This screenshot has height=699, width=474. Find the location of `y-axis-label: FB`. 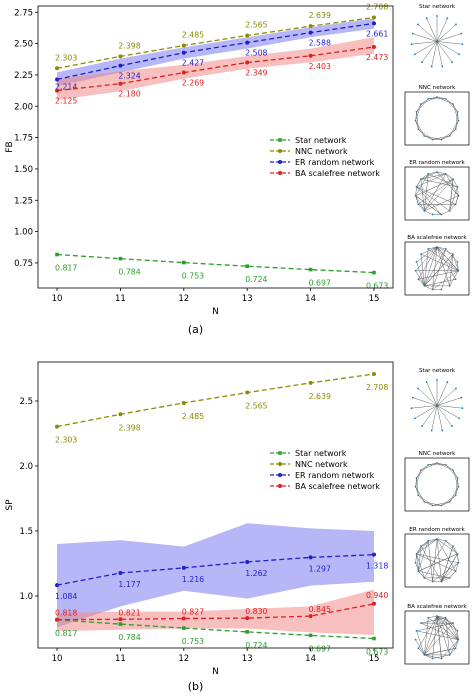

y-axis-label: FB is located at coordinates (10, 146).